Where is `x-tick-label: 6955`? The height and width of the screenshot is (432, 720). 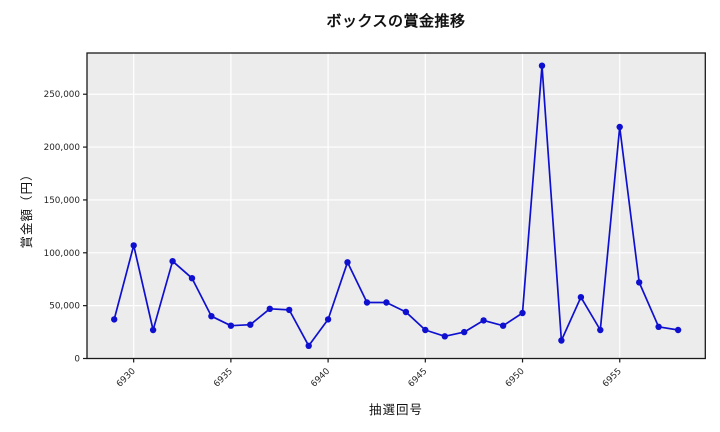
x-tick-label: 6955 is located at coordinates (612, 378).